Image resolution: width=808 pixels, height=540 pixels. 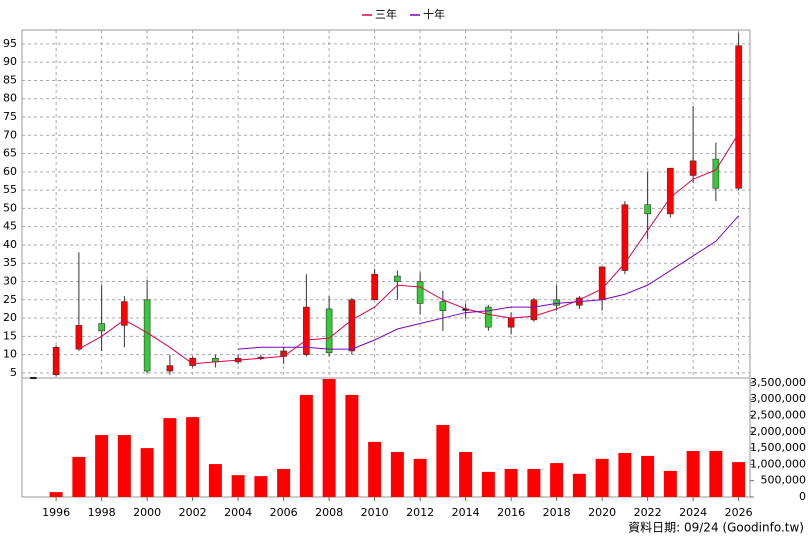 I want to click on x-tick-label: 2016, so click(x=511, y=512).